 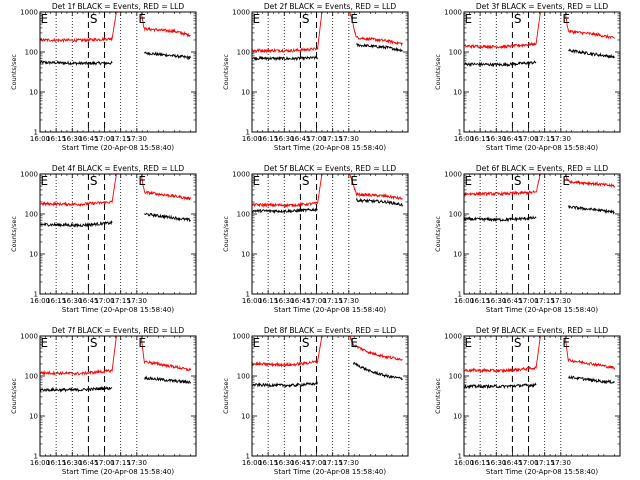 I want to click on y-tick-label: 1, so click(x=460, y=457).